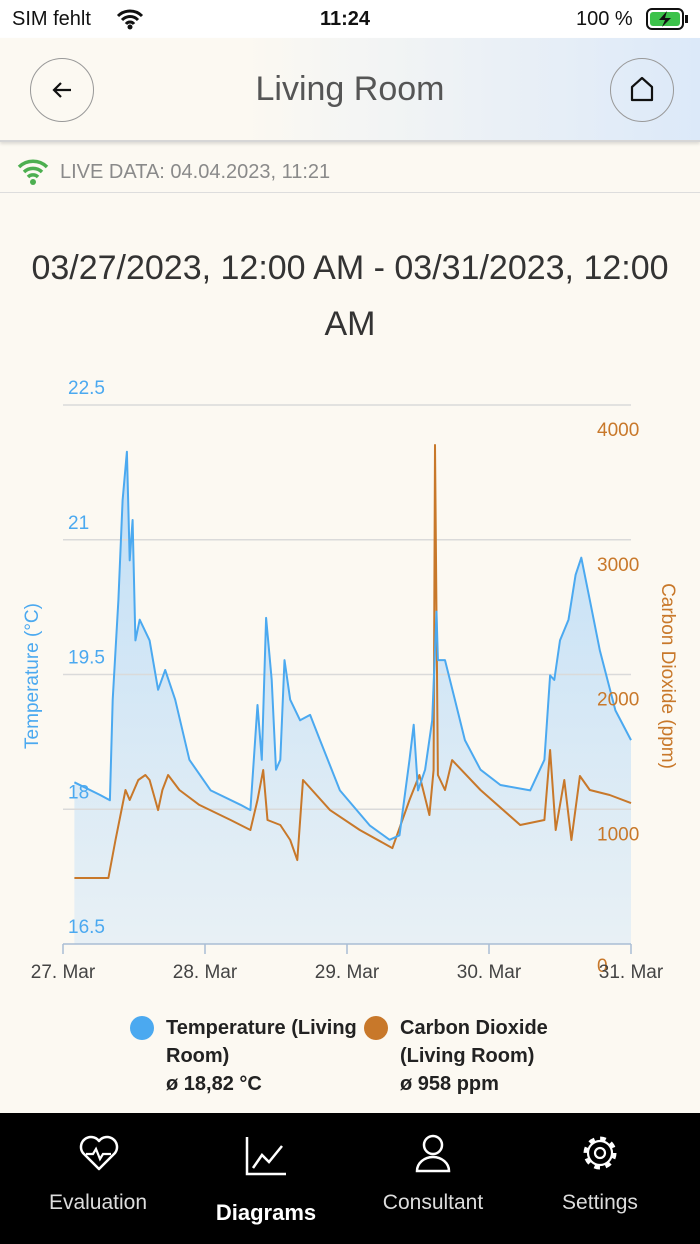 Image resolution: width=700 pixels, height=1244 pixels. What do you see at coordinates (618, 700) in the screenshot?
I see `y2-tick-label: 2000` at bounding box center [618, 700].